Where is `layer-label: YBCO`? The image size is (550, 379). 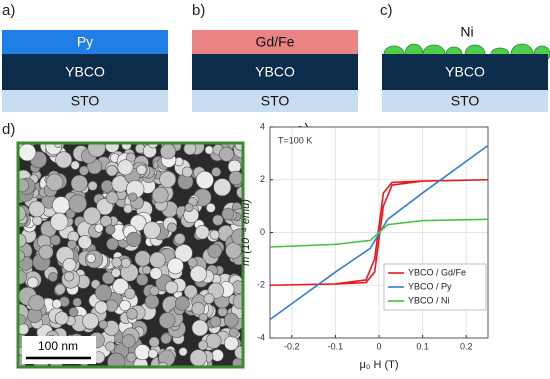
layer-label: YBCO is located at coordinates (465, 72).